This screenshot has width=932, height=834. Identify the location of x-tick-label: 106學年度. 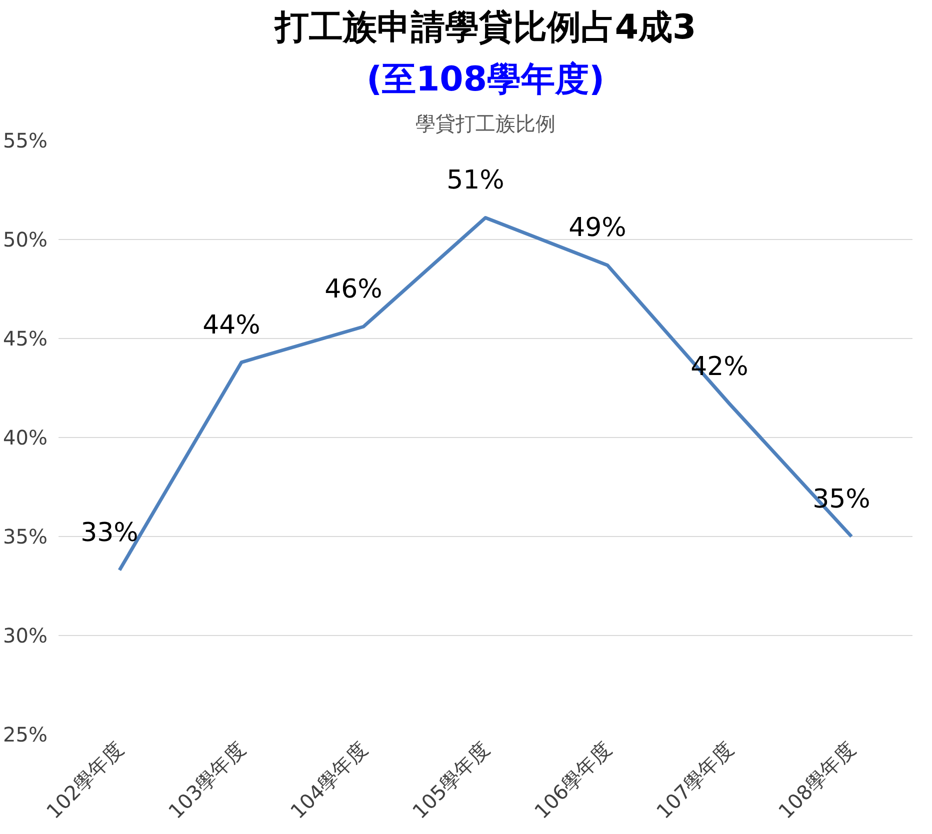
(573, 780).